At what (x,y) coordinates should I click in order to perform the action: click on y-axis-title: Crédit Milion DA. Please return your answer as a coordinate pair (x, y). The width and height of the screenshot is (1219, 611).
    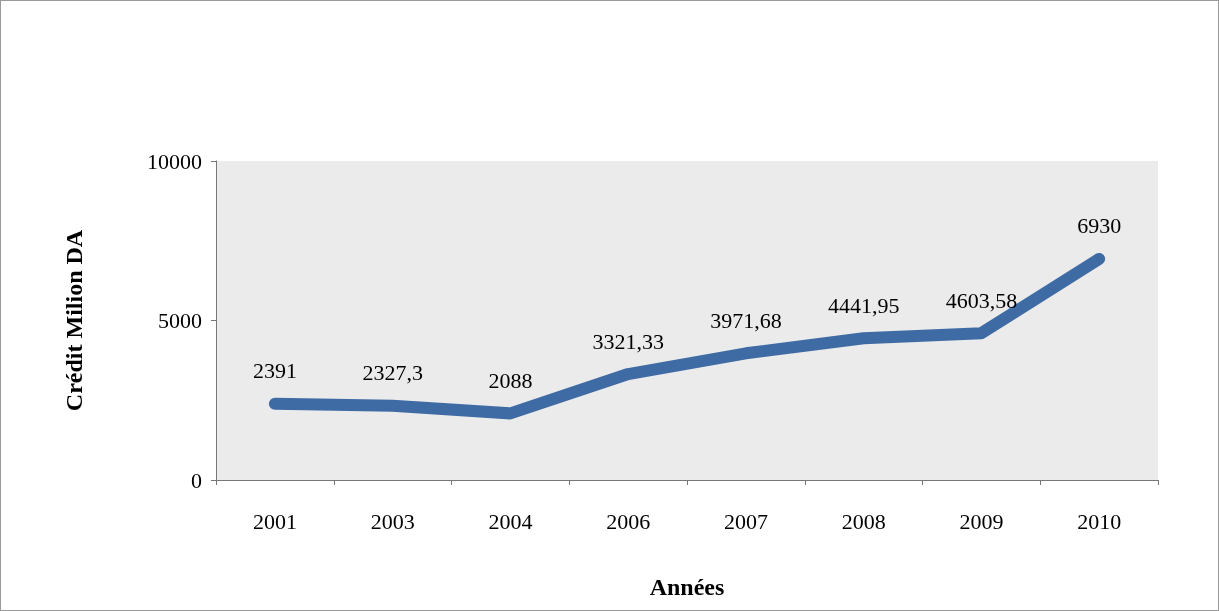
    Looking at the image, I should click on (74, 320).